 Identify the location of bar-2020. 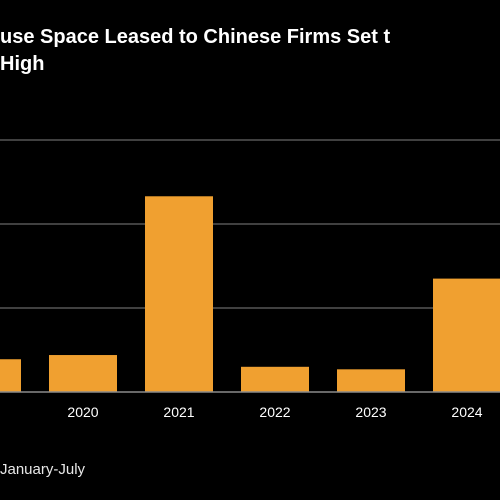
(83, 373).